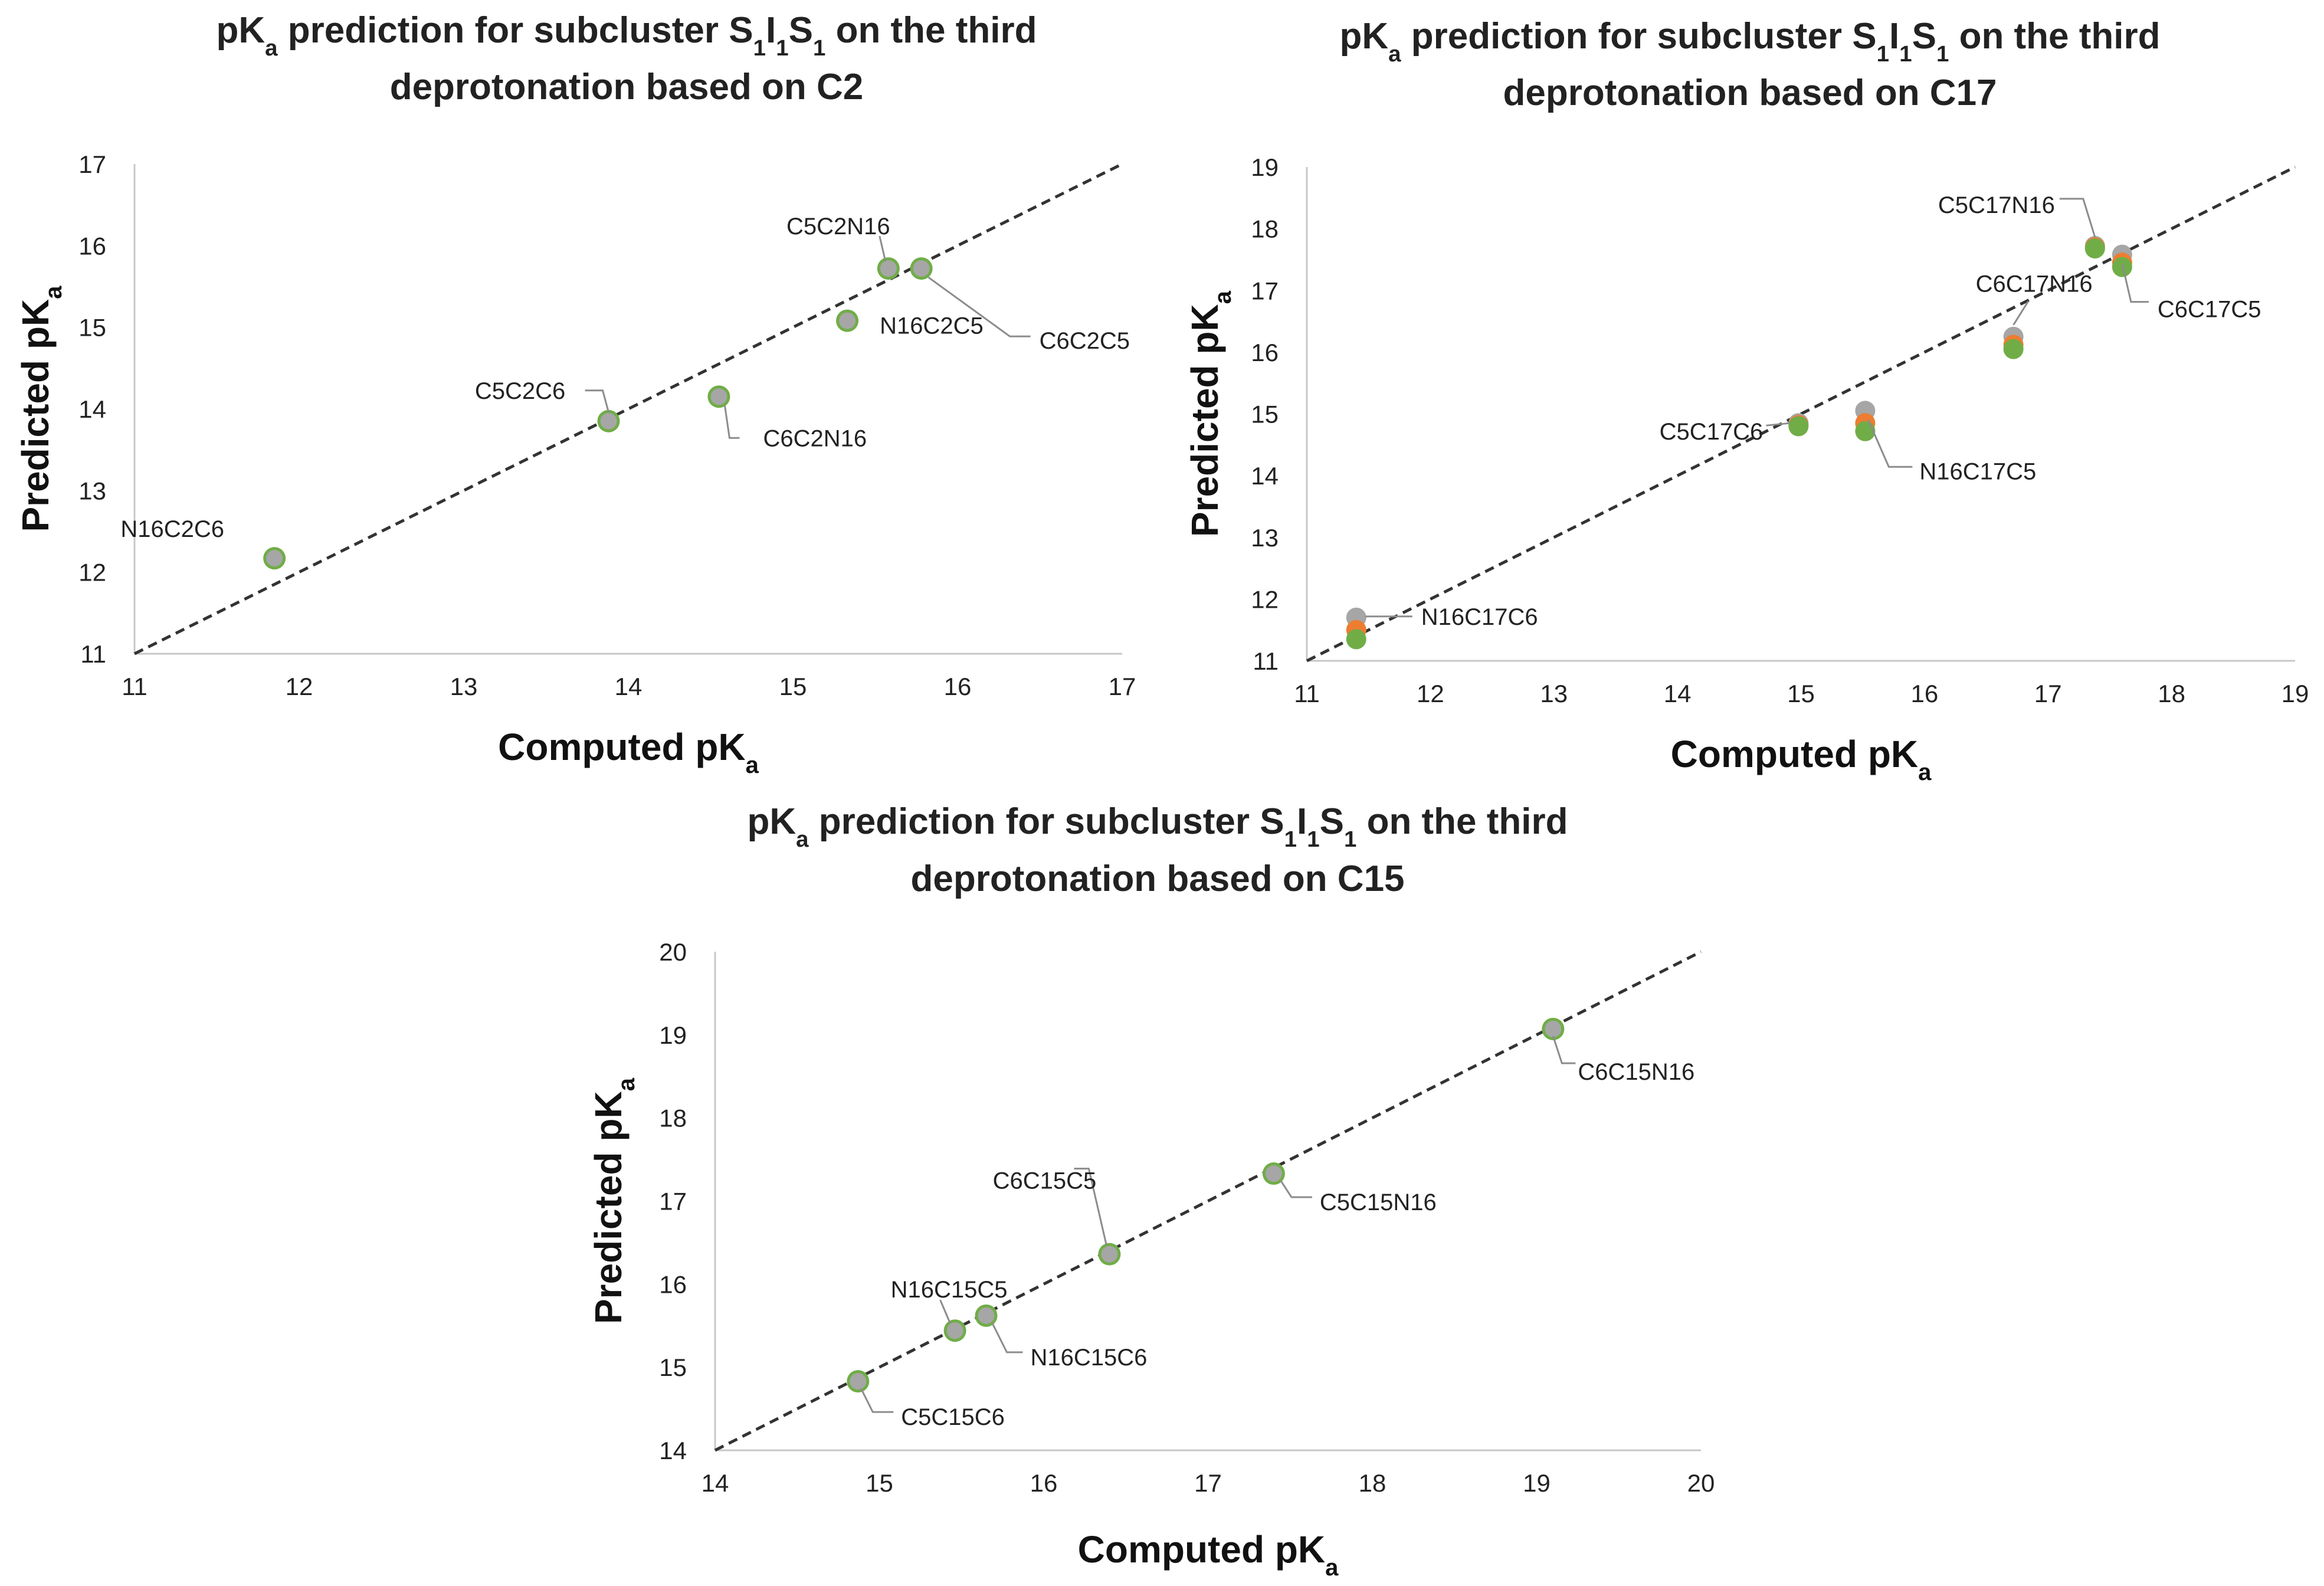 This screenshot has height=1586, width=2324. Describe the element at coordinates (627, 87) in the screenshot. I see `chart-title-line2: deprotonation based on C2` at that location.